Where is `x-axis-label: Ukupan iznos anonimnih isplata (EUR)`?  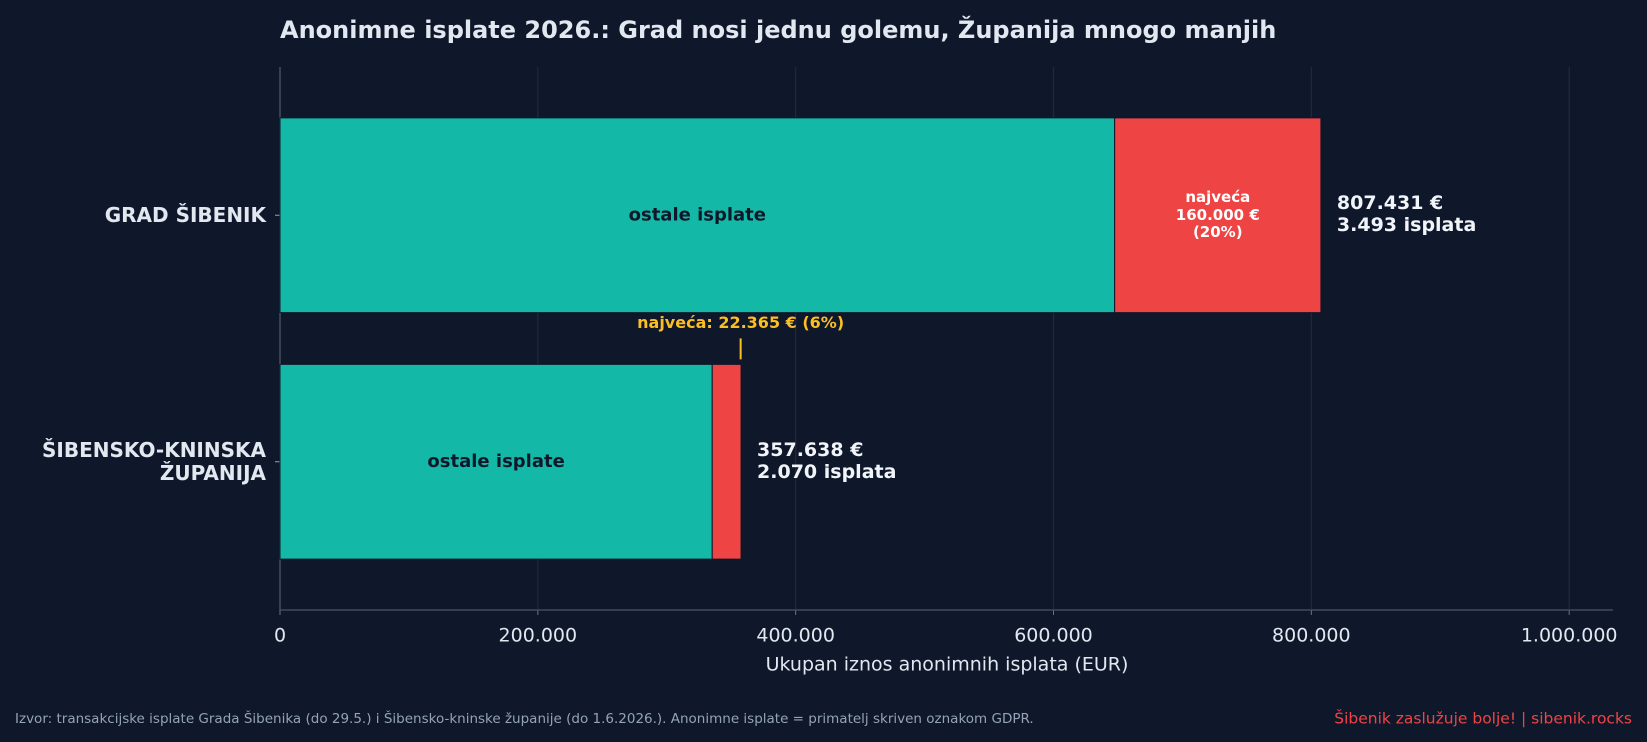 x-axis-label: Ukupan iznos anonimnih isplata (EUR) is located at coordinates (947, 665).